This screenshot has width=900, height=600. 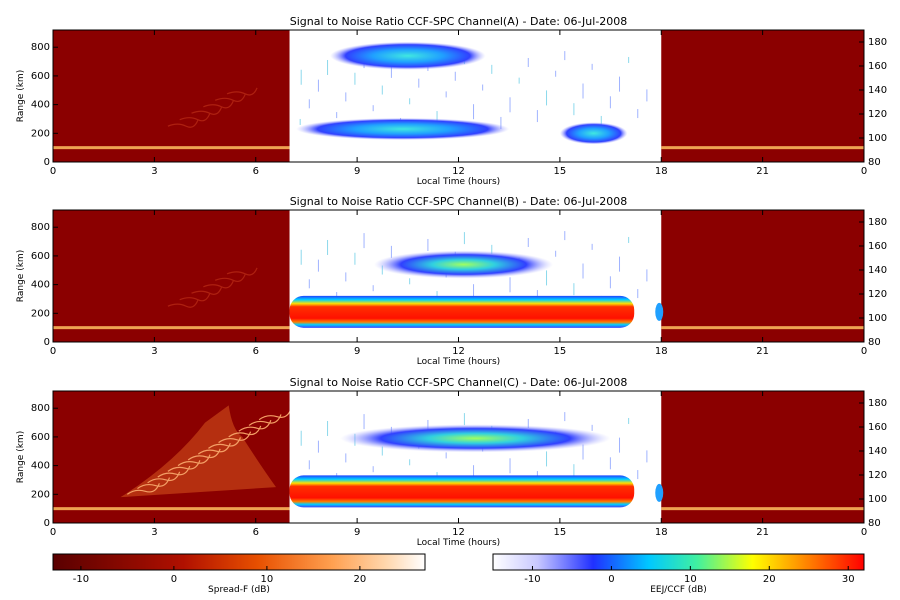 I want to click on daytime-speckle, so click(x=473, y=92).